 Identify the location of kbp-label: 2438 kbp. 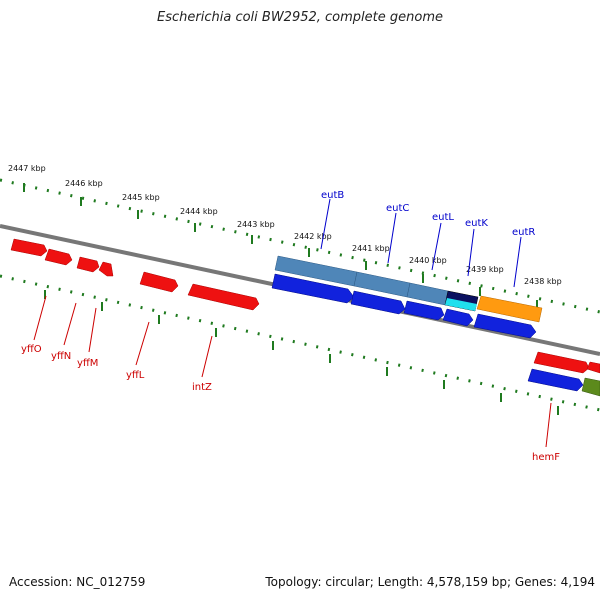
(543, 281).